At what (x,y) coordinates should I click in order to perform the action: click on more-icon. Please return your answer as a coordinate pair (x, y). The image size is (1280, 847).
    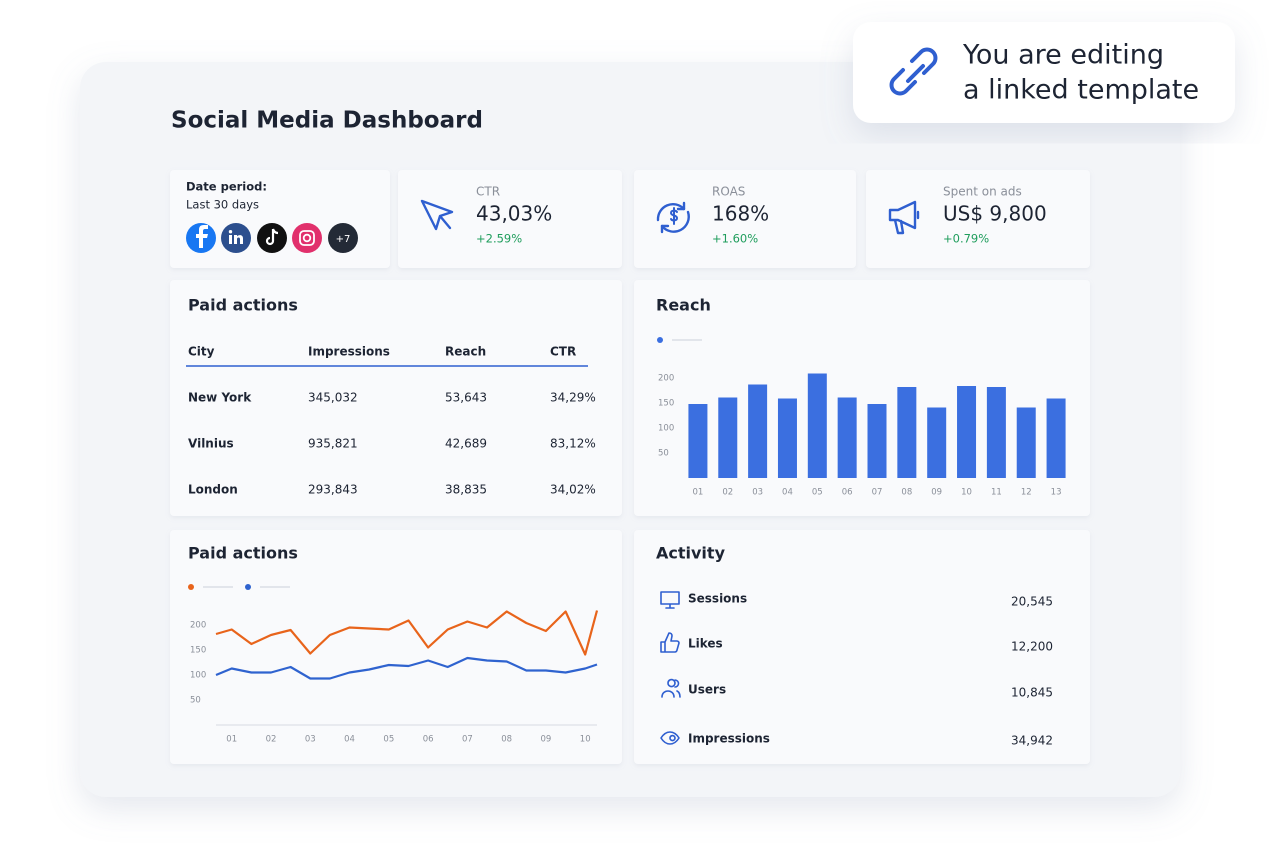
    Looking at the image, I should click on (343, 238).